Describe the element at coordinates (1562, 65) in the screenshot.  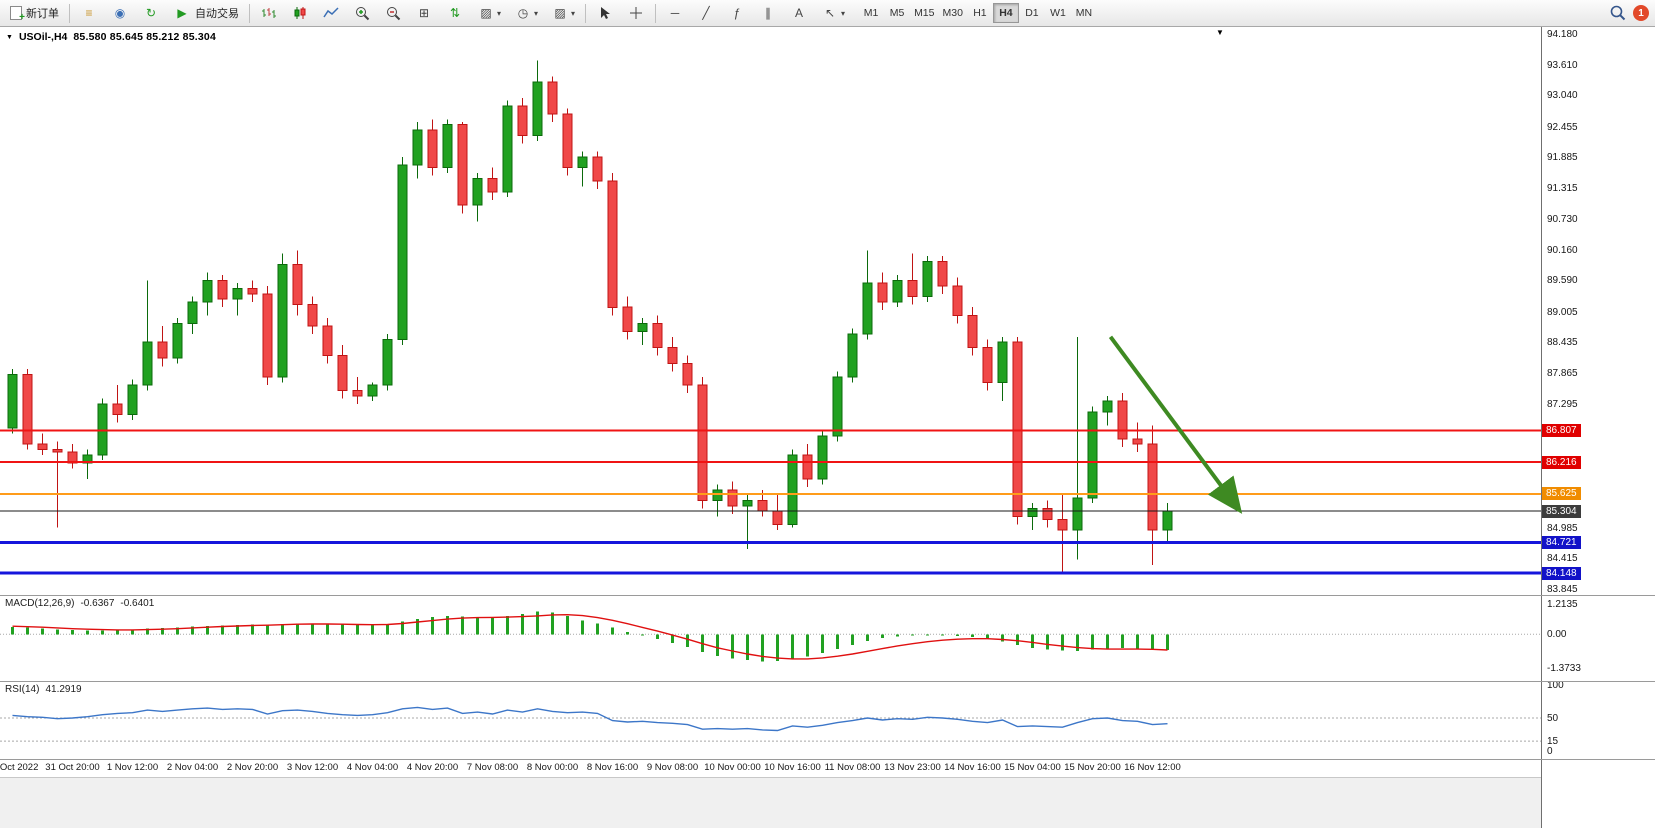
I see `price-axis-label: 93.610` at that location.